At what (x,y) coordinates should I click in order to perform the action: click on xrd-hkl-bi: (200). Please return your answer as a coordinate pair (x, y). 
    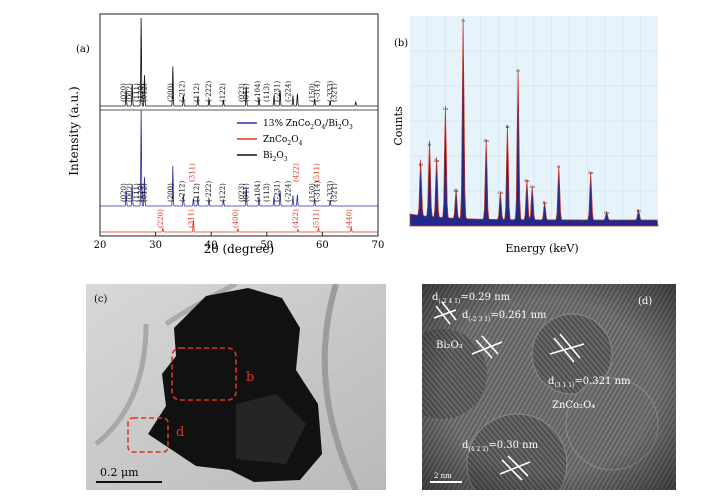
    Looking at the image, I should click on (171, 92).